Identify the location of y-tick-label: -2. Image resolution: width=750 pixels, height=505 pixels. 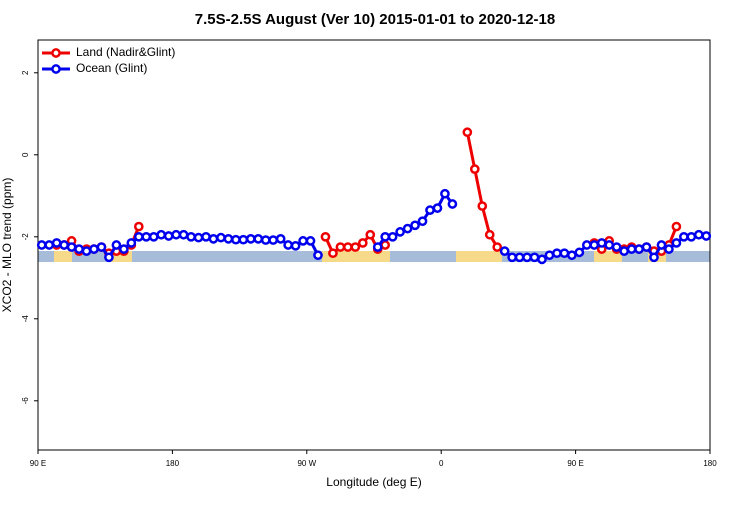
(25, 237).